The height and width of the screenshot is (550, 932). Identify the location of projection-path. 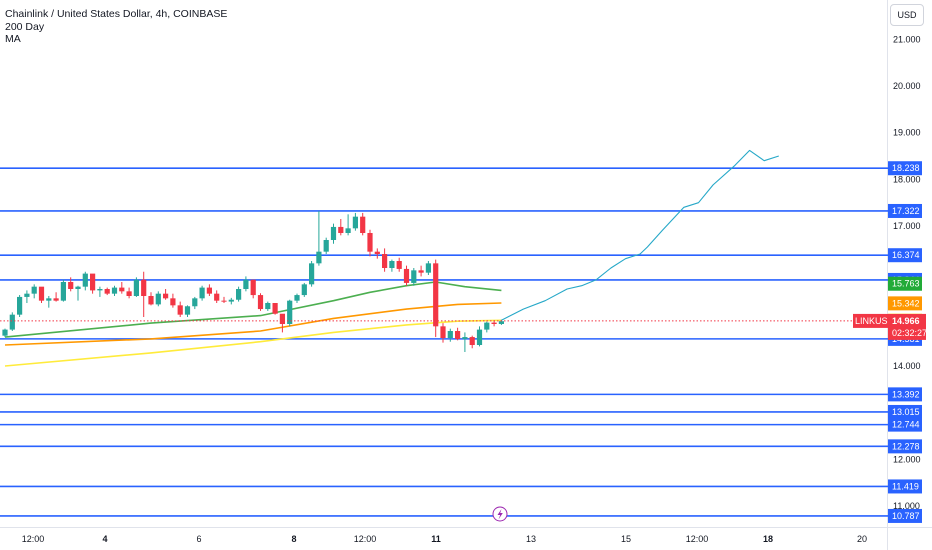
(640, 235).